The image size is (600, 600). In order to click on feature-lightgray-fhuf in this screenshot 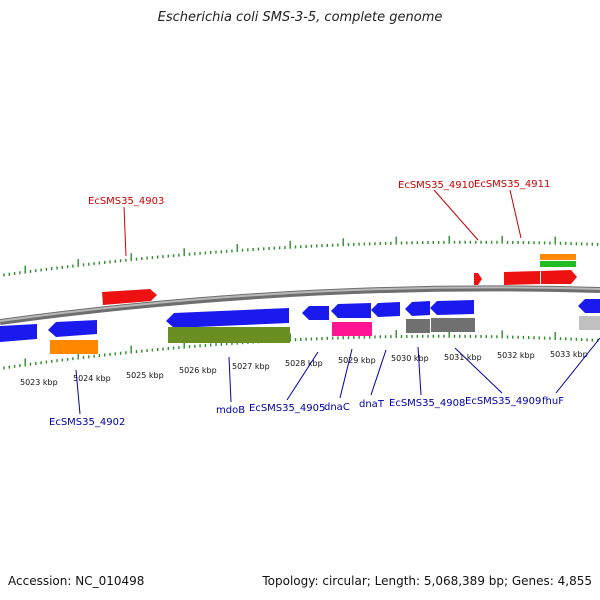, I will do `click(589, 323)`.